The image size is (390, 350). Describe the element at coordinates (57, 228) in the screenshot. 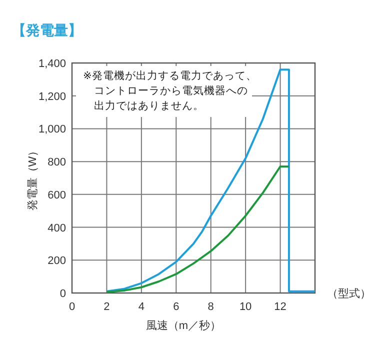

I see `y-tick-label: 400` at that location.